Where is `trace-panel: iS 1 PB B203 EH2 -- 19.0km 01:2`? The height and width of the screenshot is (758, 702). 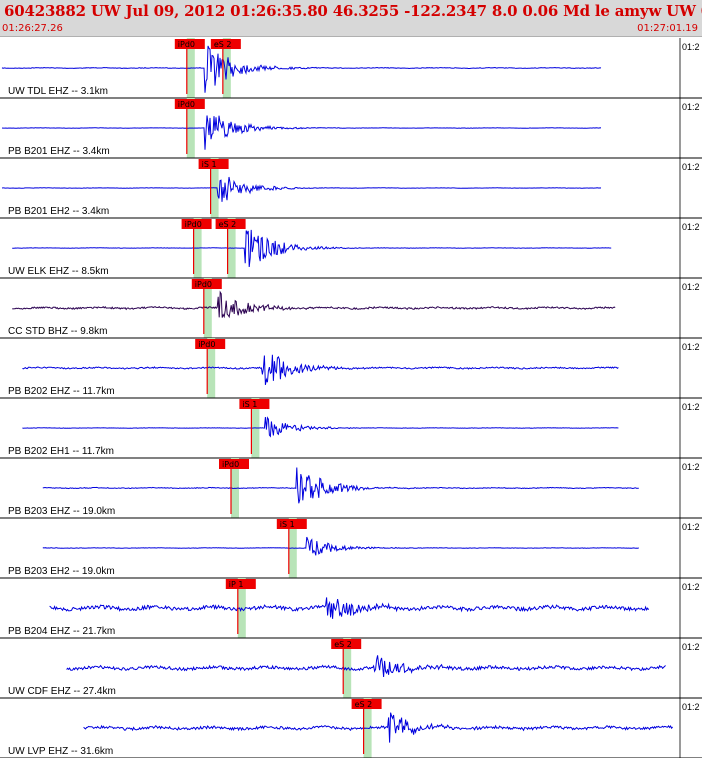
trace-panel: iS 1 PB B203 EH2 -- 19.0km 01:2 is located at coordinates (351, 548).